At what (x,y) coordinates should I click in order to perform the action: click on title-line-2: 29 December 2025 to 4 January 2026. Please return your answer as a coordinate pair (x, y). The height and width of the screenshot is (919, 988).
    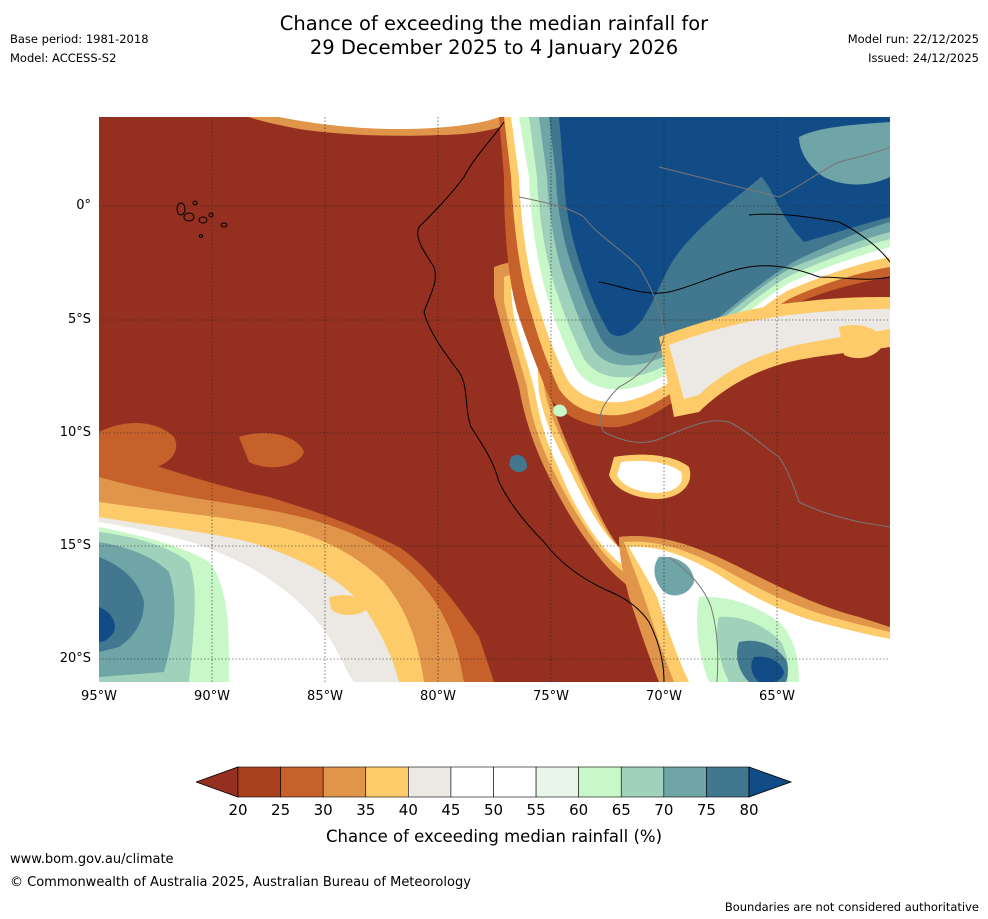
    Looking at the image, I should click on (494, 47).